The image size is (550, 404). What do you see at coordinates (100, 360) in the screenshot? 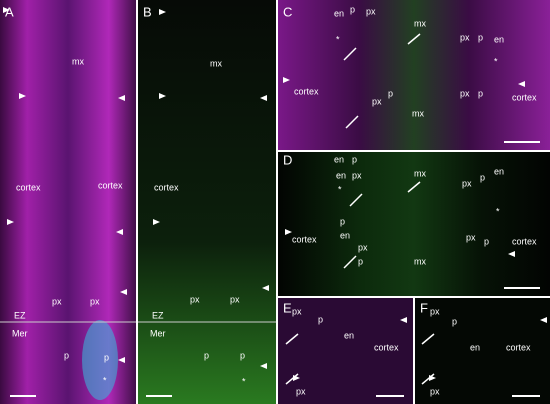
I see `cell-cluster` at bounding box center [100, 360].